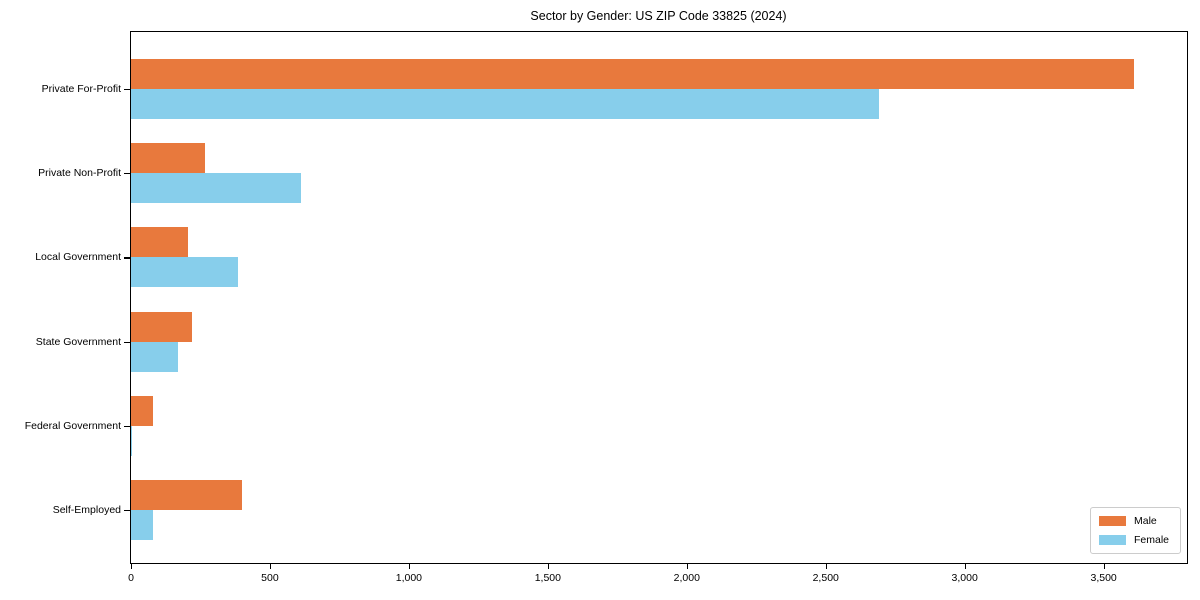  What do you see at coordinates (1145, 521) in the screenshot?
I see `legend-label-male: Male` at bounding box center [1145, 521].